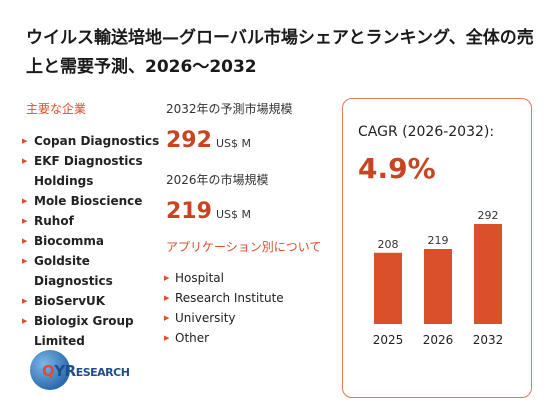 The height and width of the screenshot is (416, 560). I want to click on category-label: 2025, so click(388, 340).